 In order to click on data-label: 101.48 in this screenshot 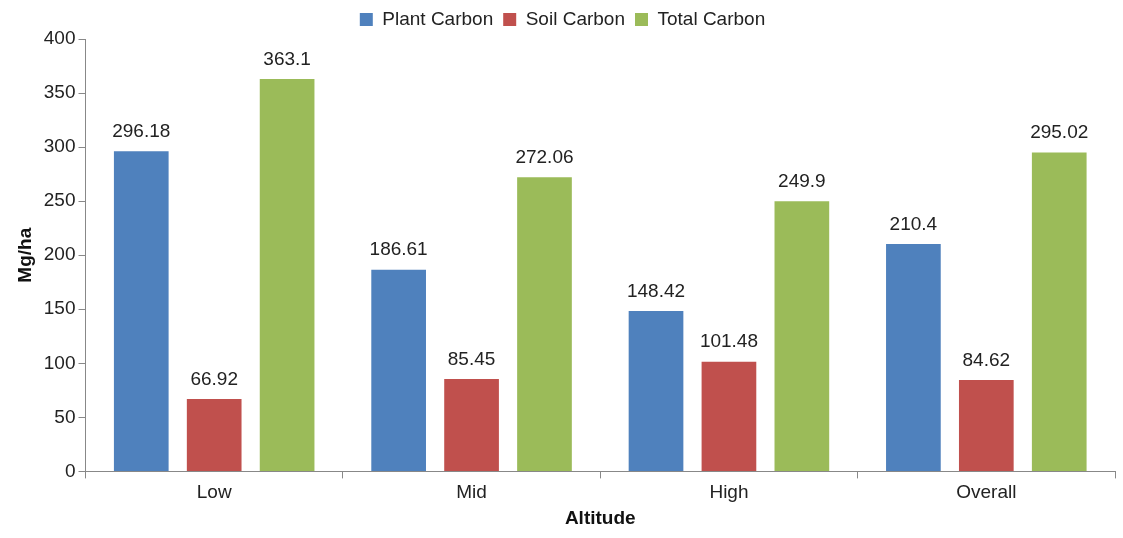, I will do `click(728, 341)`.